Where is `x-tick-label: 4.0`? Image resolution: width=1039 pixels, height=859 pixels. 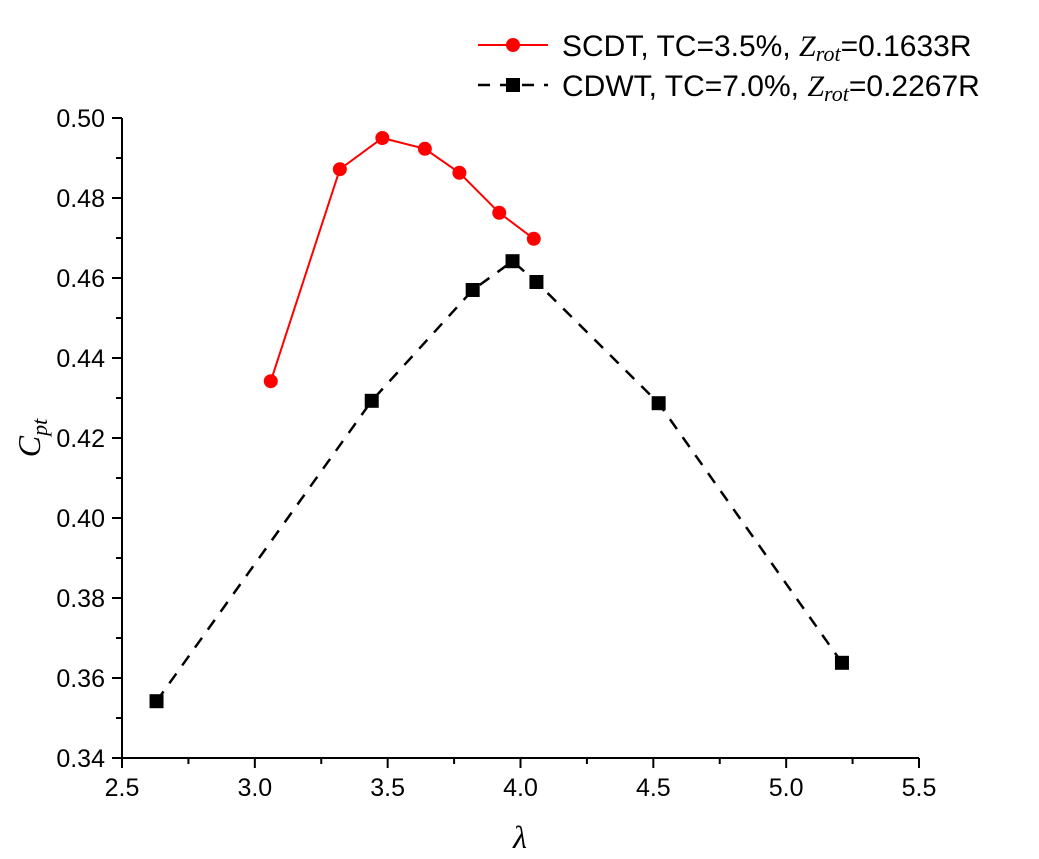 x-tick-label: 4.0 is located at coordinates (520, 788).